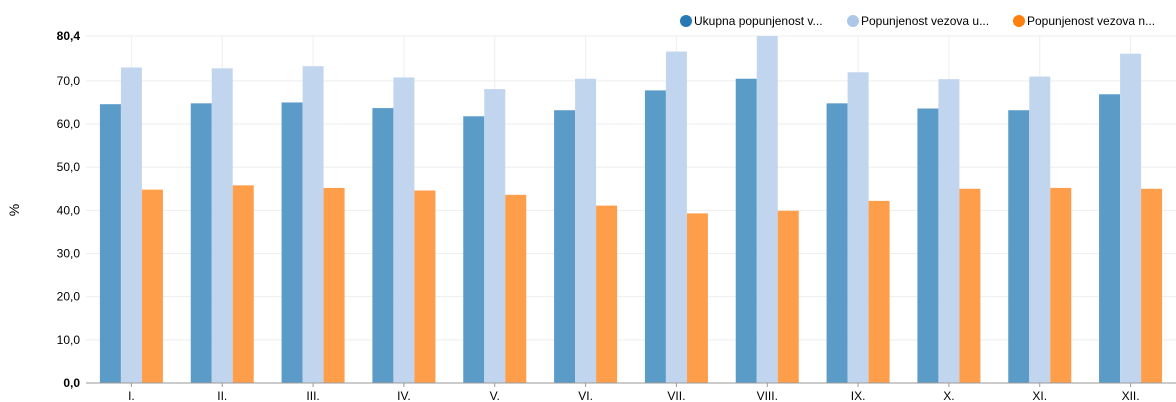 This screenshot has height=402, width=1176. Describe the element at coordinates (69, 81) in the screenshot. I see `y-tick-label: 70,0` at that location.